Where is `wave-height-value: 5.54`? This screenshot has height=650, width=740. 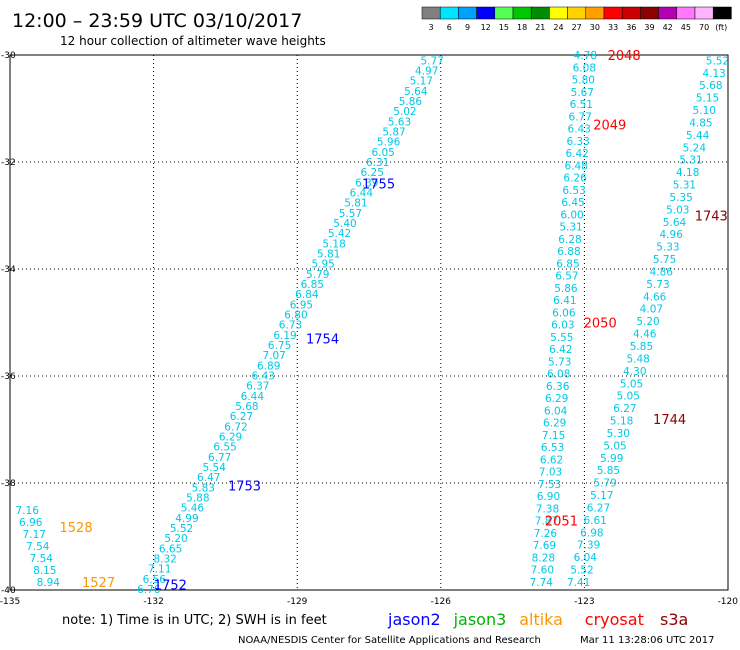 wave-height-value: 5.54 is located at coordinates (215, 468).